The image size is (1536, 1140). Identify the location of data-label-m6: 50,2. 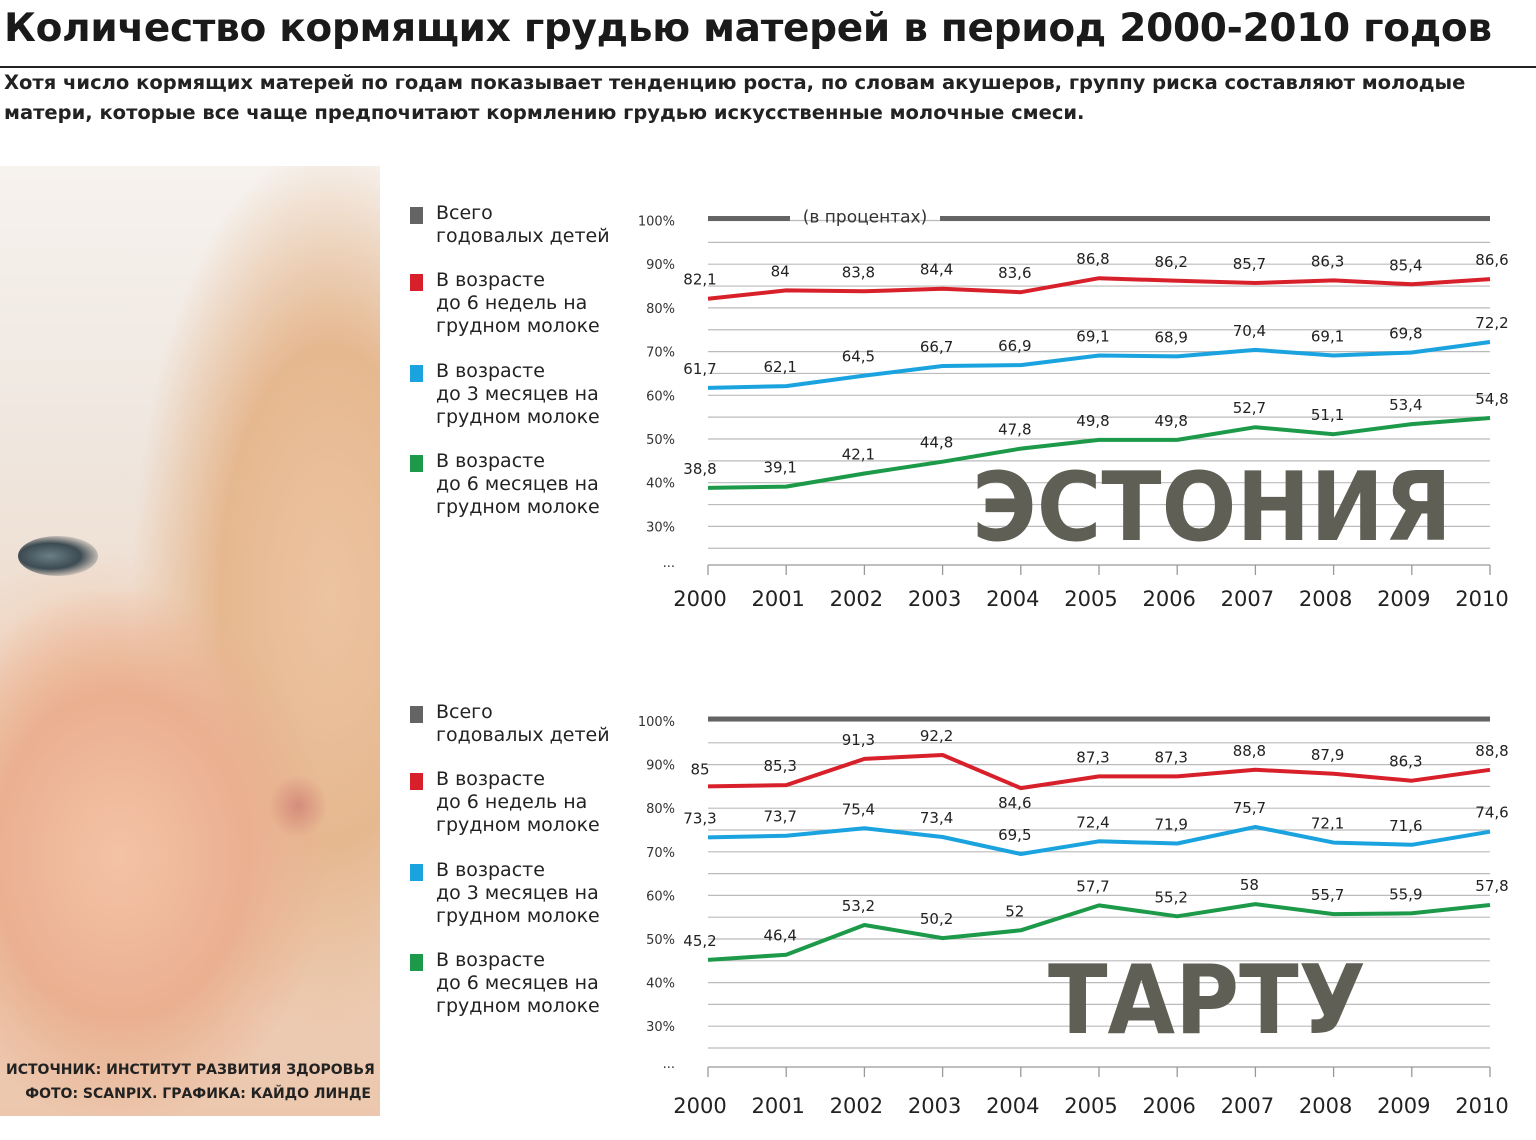
(936, 919).